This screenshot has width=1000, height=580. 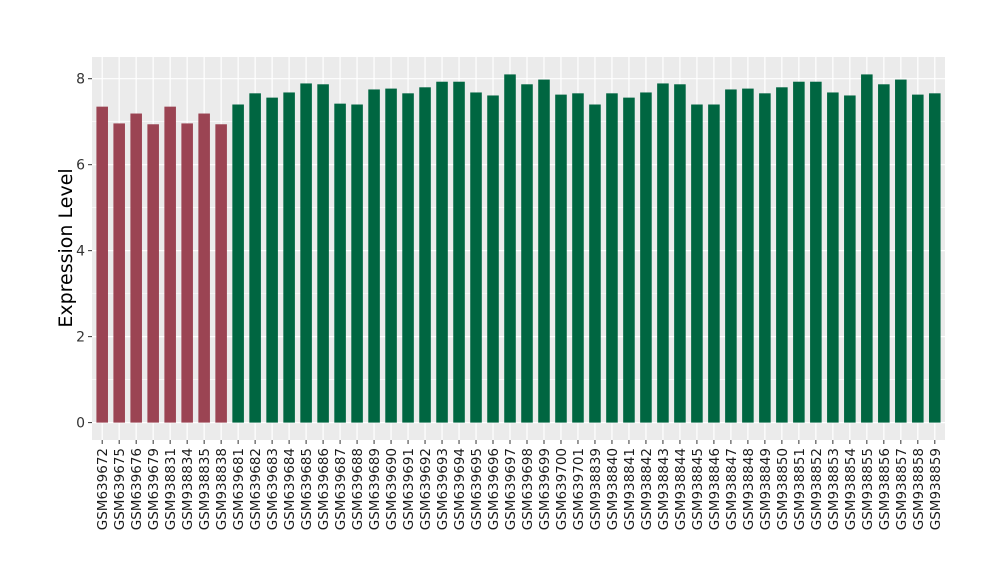 What do you see at coordinates (102, 264) in the screenshot?
I see `bar-GSM639672` at bounding box center [102, 264].